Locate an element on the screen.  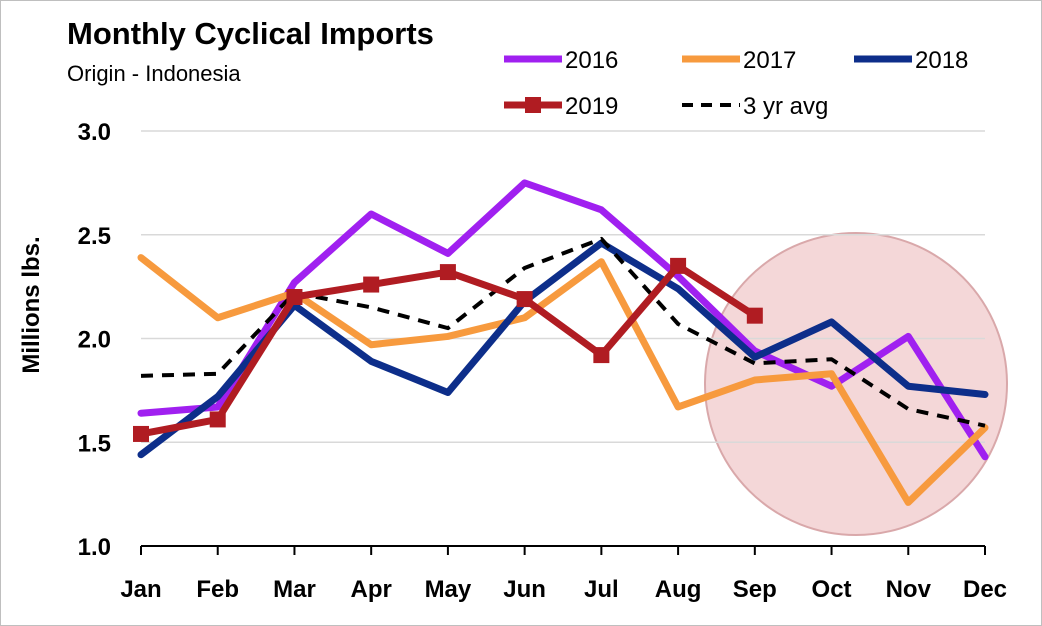
legend-label: 2018 is located at coordinates (941, 60).